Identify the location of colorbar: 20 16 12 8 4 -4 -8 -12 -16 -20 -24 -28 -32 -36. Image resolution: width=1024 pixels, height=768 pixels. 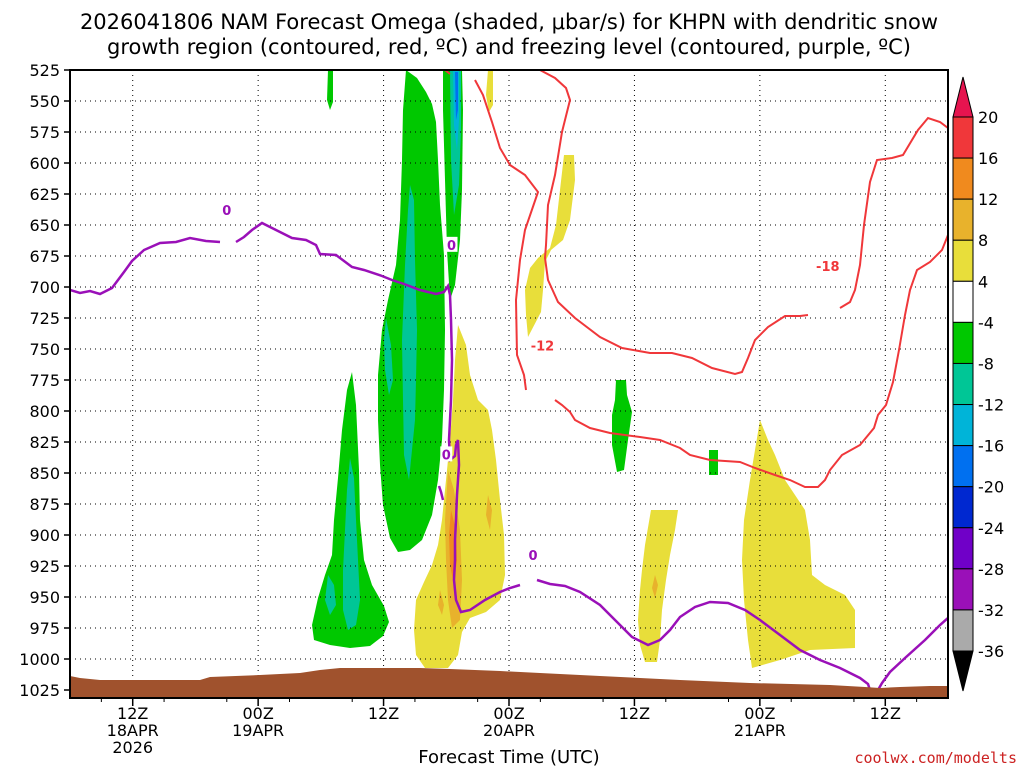
(978, 384).